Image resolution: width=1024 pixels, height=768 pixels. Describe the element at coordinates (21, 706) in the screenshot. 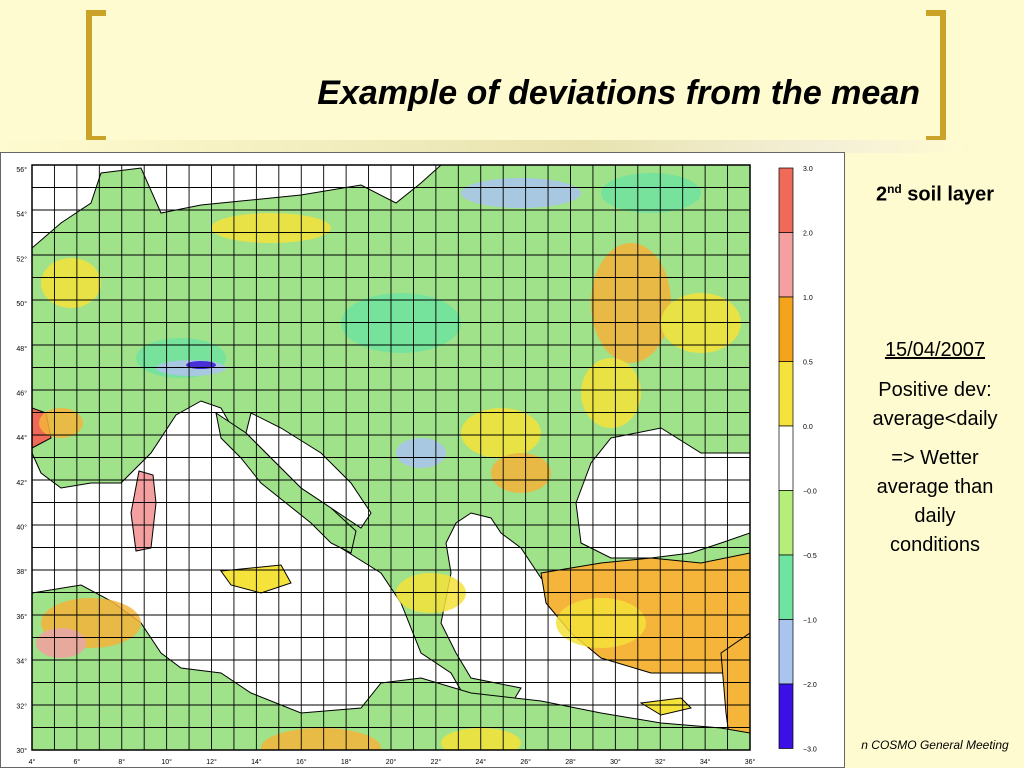

I see `latitude-label: 32°` at that location.